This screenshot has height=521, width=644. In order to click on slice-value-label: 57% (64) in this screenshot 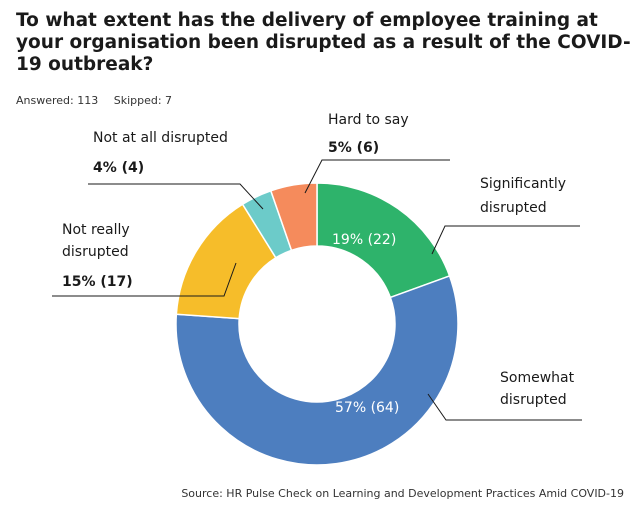, I will do `click(367, 408)`.